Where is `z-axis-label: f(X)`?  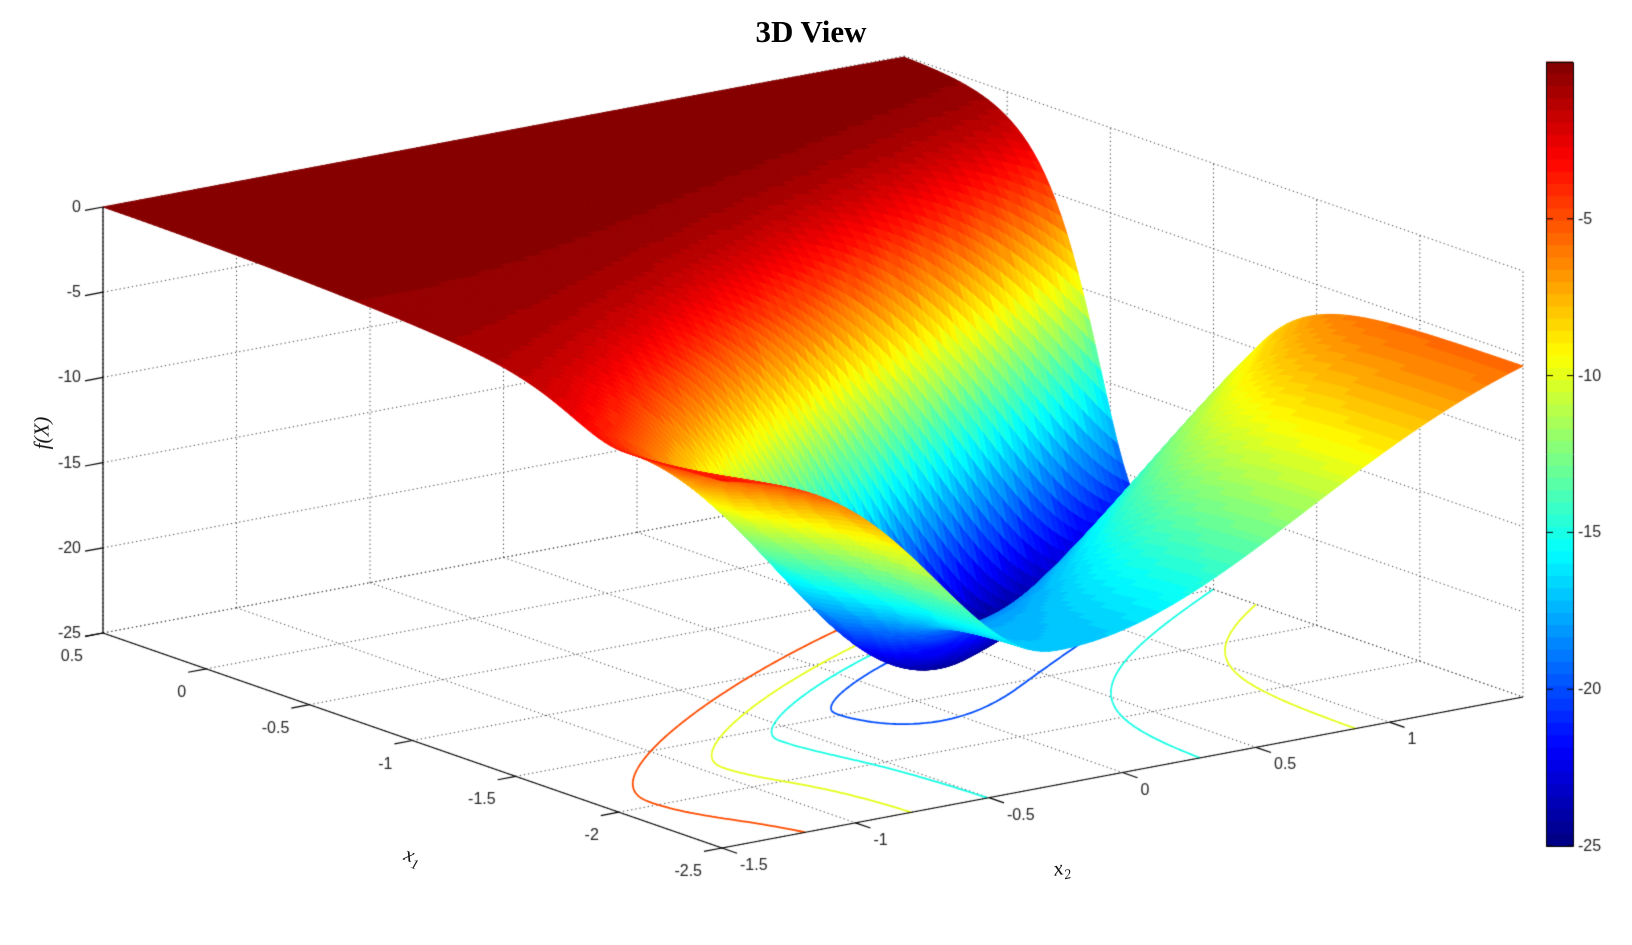 z-axis-label: f(X) is located at coordinates (41, 433).